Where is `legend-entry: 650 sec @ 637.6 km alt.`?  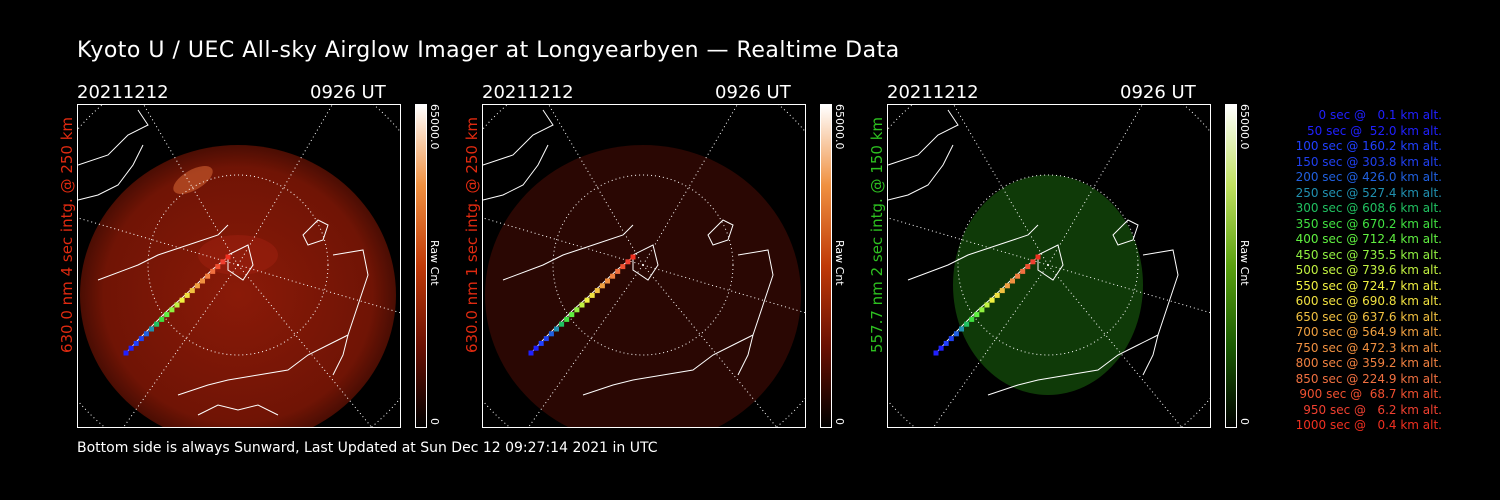
legend-entry: 650 sec @ 637.6 km alt. is located at coordinates (1368, 316).